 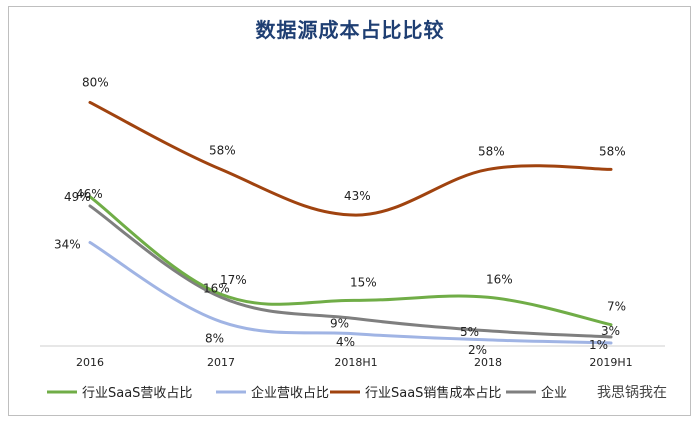 I want to click on data-label-enterprise-revenue-3: 2%, so click(x=477, y=350).